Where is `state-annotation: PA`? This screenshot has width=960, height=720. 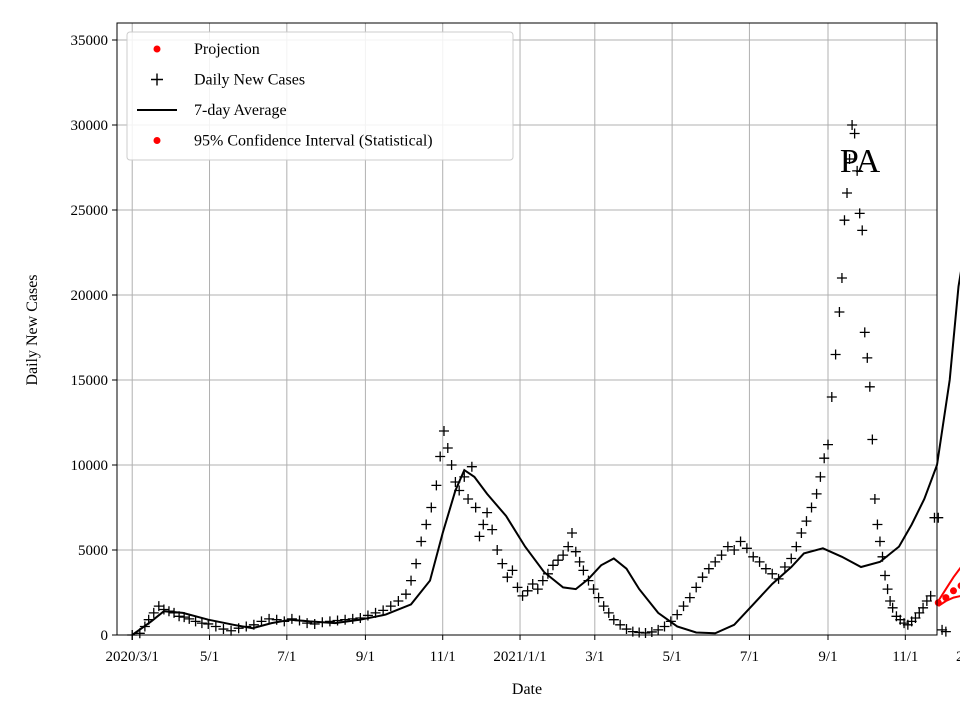 state-annotation: PA is located at coordinates (860, 161).